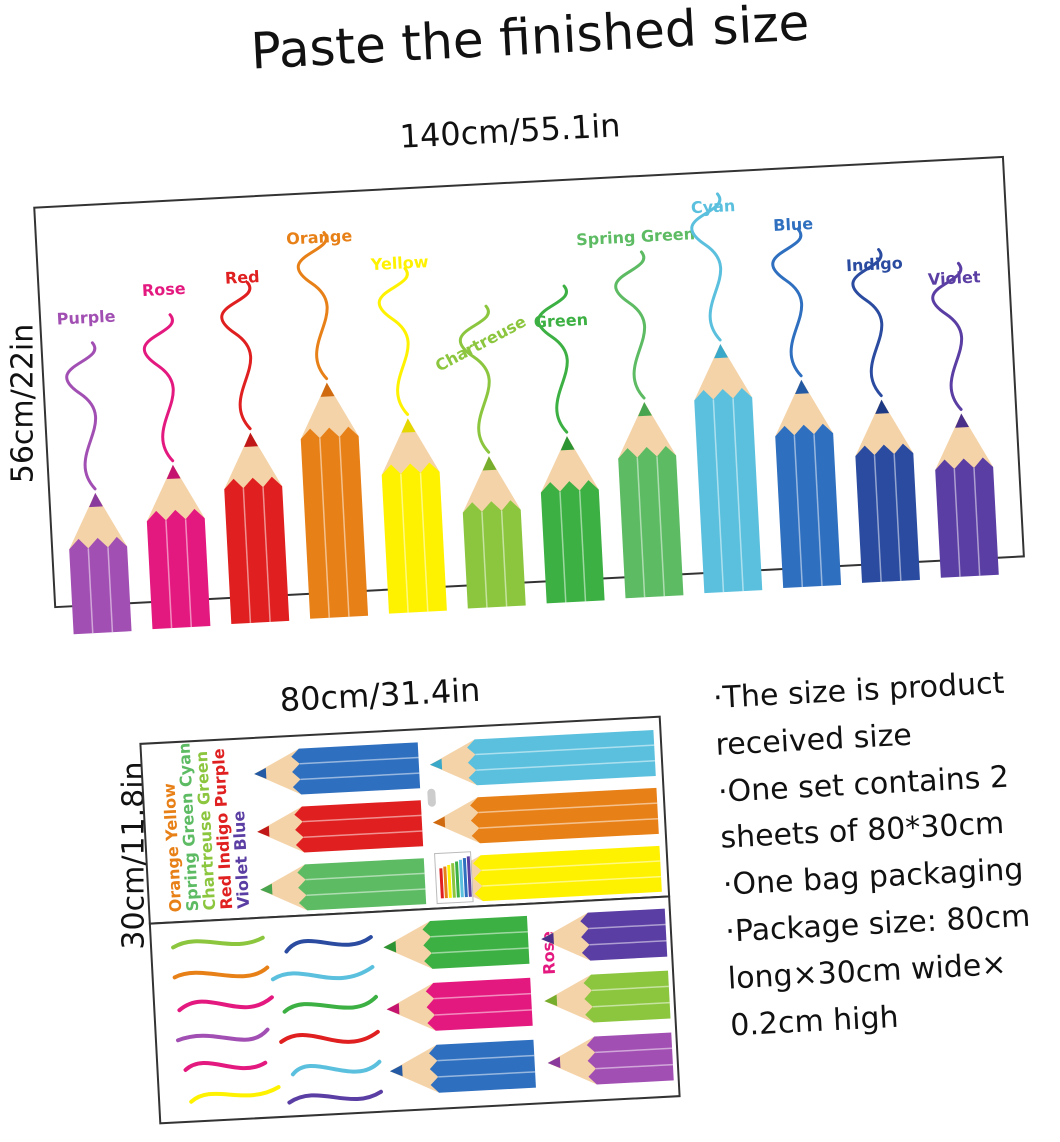  I want to click on pencil-color-label: Yellow, so click(399, 263).